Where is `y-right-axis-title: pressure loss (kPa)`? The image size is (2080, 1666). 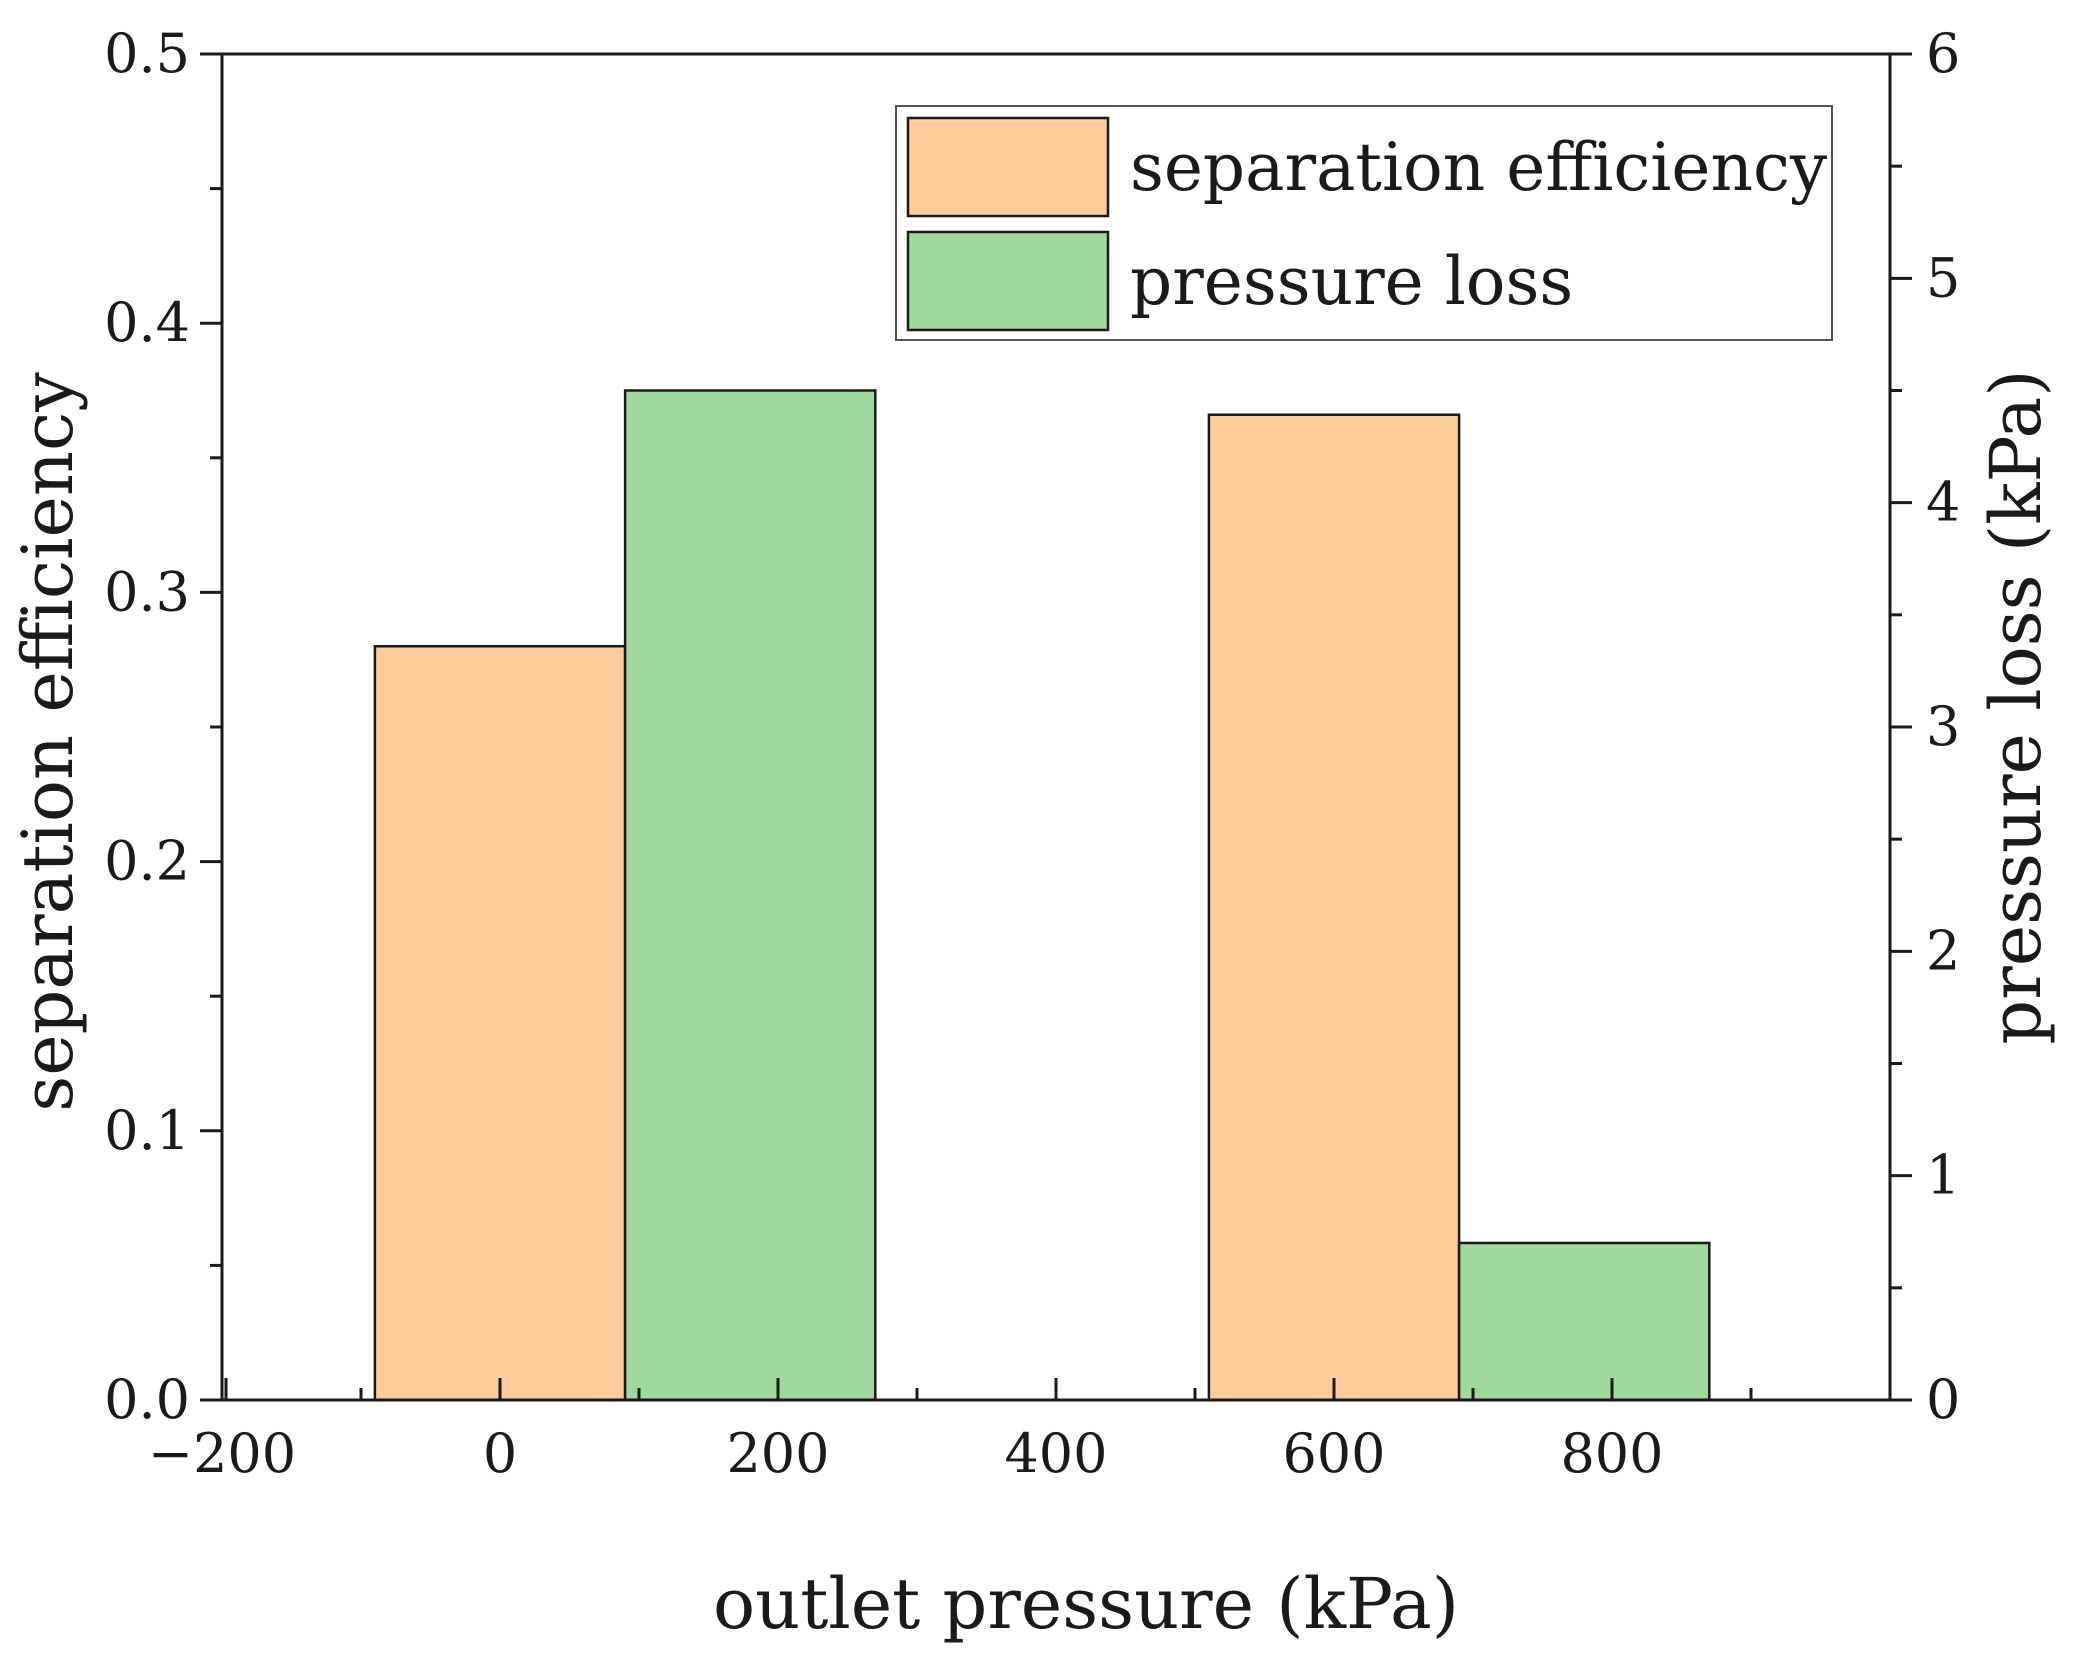
y-right-axis-title: pressure loss (kPa) is located at coordinates (2016, 706).